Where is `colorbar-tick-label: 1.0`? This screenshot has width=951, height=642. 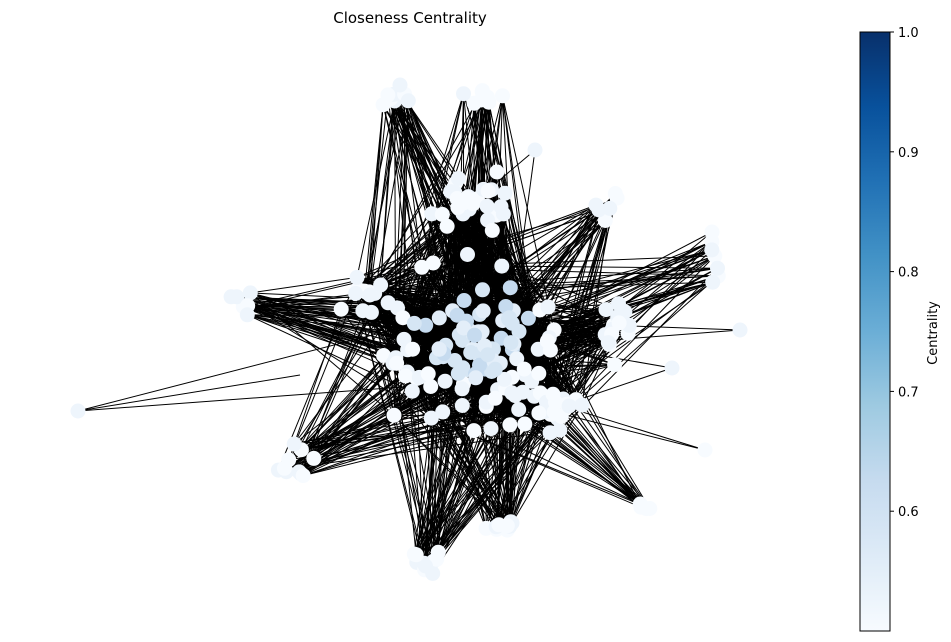
colorbar-tick-label: 1.0 is located at coordinates (908, 33).